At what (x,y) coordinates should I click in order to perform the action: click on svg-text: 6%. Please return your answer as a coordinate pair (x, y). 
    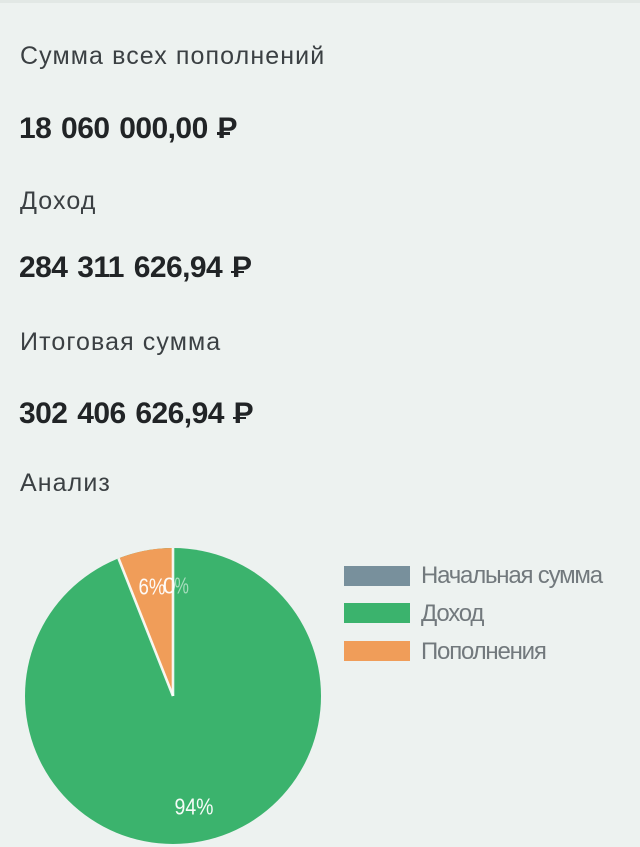
    Looking at the image, I should click on (152, 587).